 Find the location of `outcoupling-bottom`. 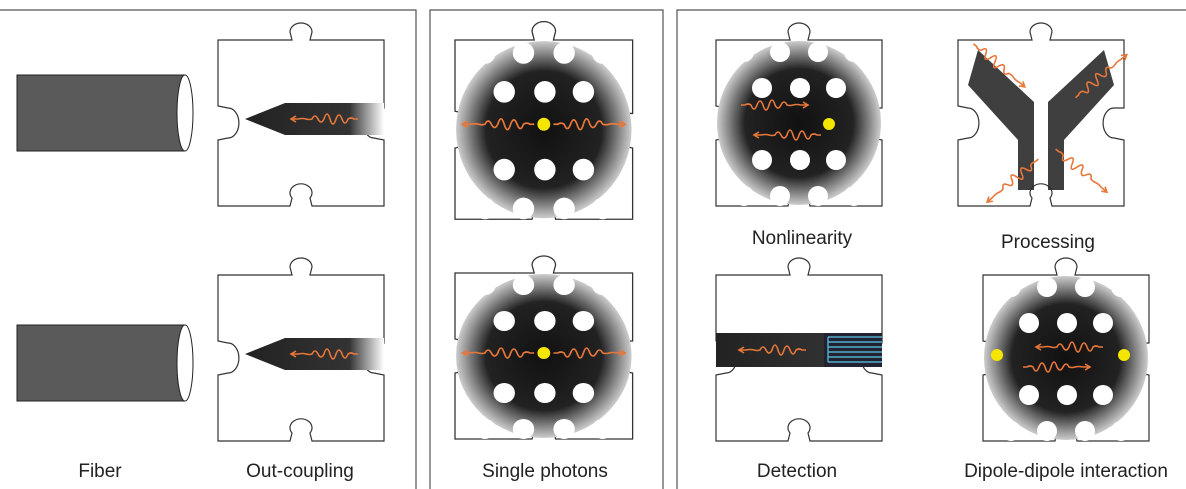

outcoupling-bottom is located at coordinates (301, 349).